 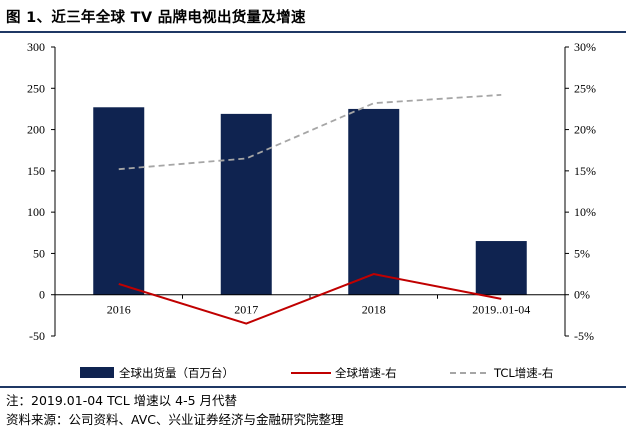 I want to click on bar-2019..01-04, so click(x=501, y=268).